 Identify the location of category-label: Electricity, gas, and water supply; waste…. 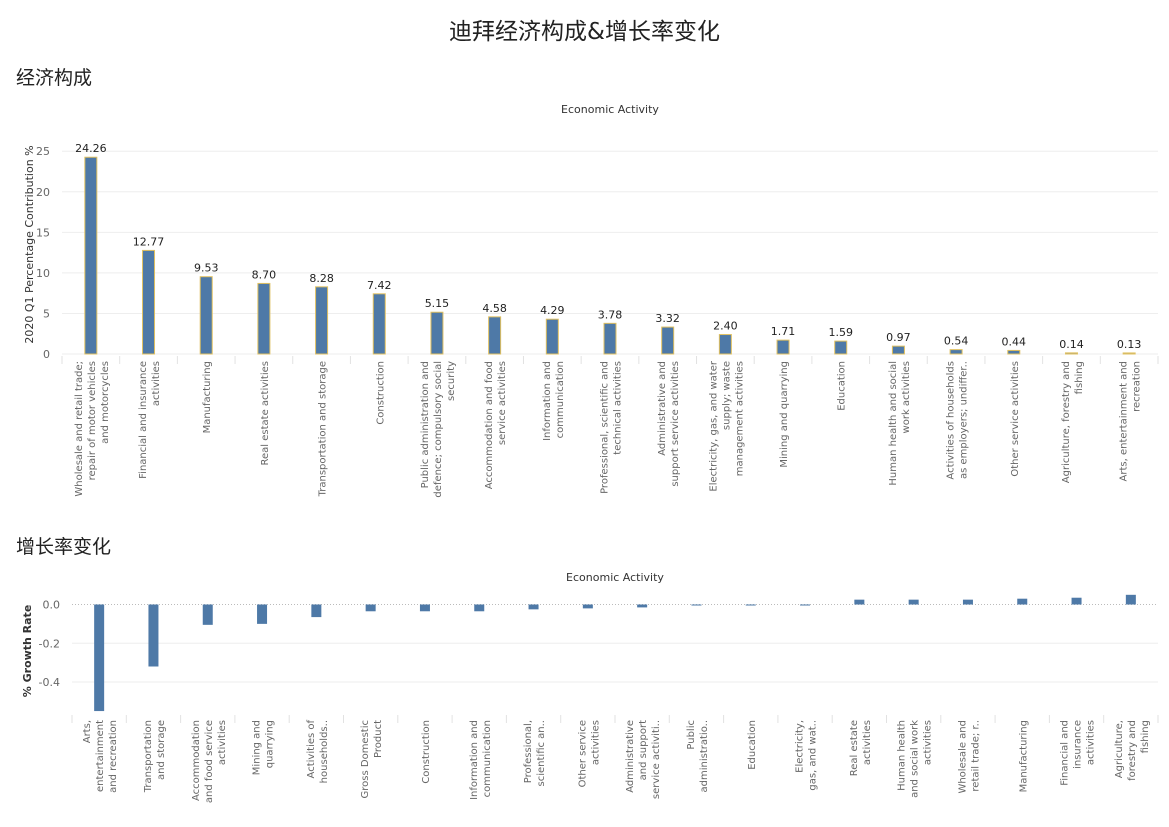
(726, 425).